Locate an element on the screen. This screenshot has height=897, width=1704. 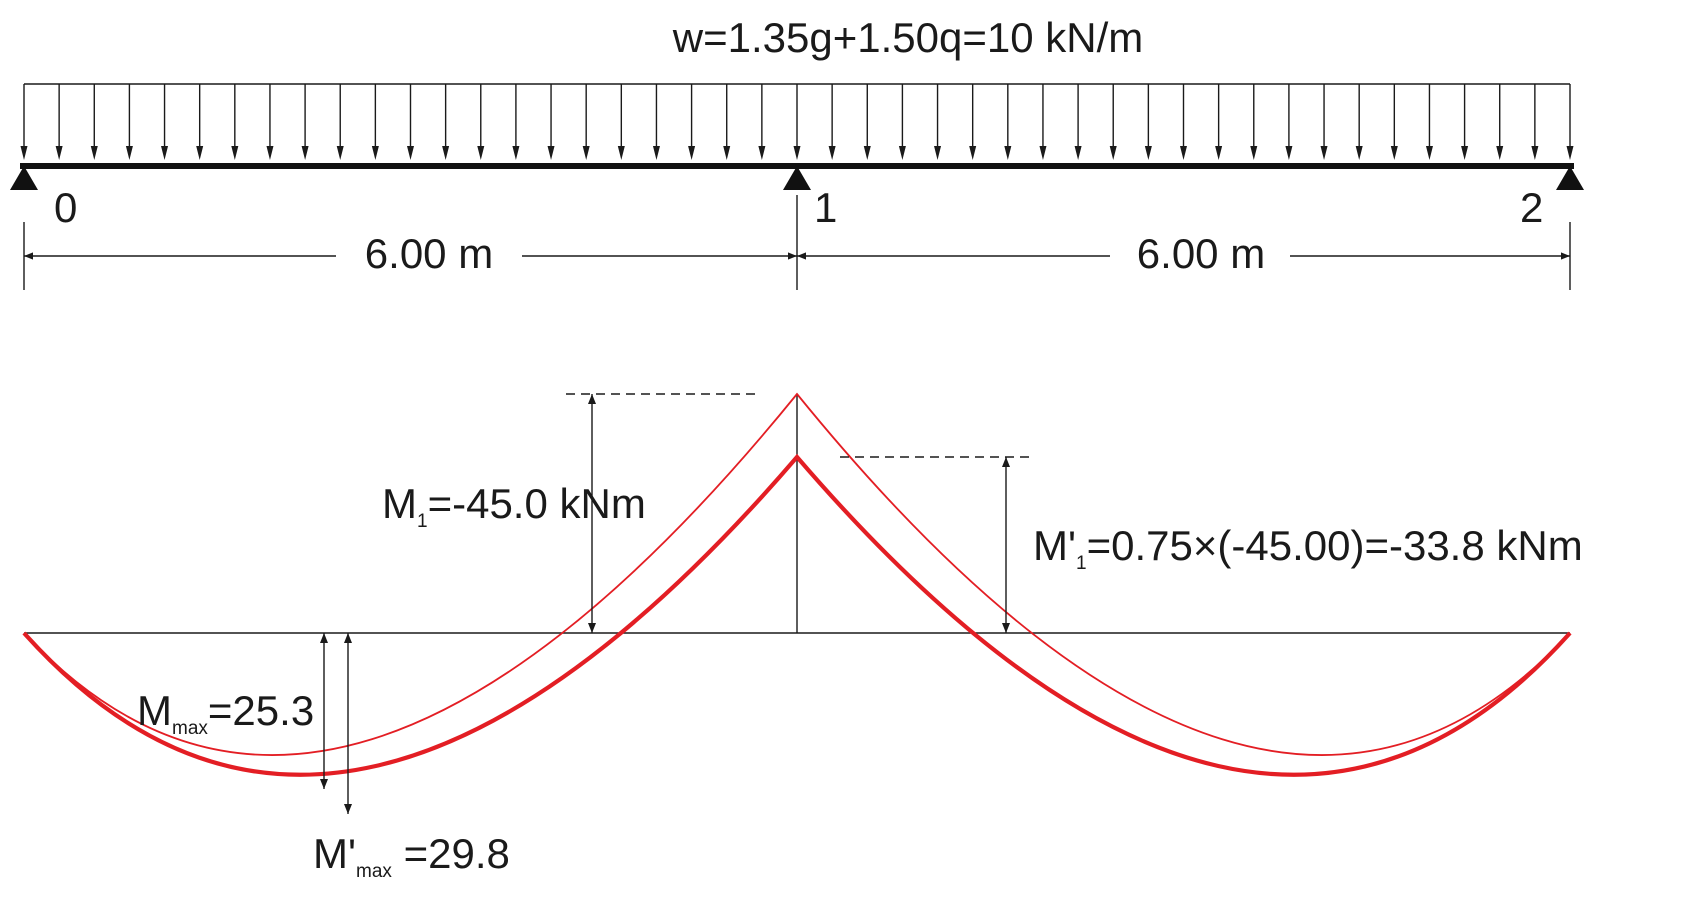
m1-prime-label: M'1=0.75×(-45.00)=-33.8 kNm is located at coordinates (1308, 548).